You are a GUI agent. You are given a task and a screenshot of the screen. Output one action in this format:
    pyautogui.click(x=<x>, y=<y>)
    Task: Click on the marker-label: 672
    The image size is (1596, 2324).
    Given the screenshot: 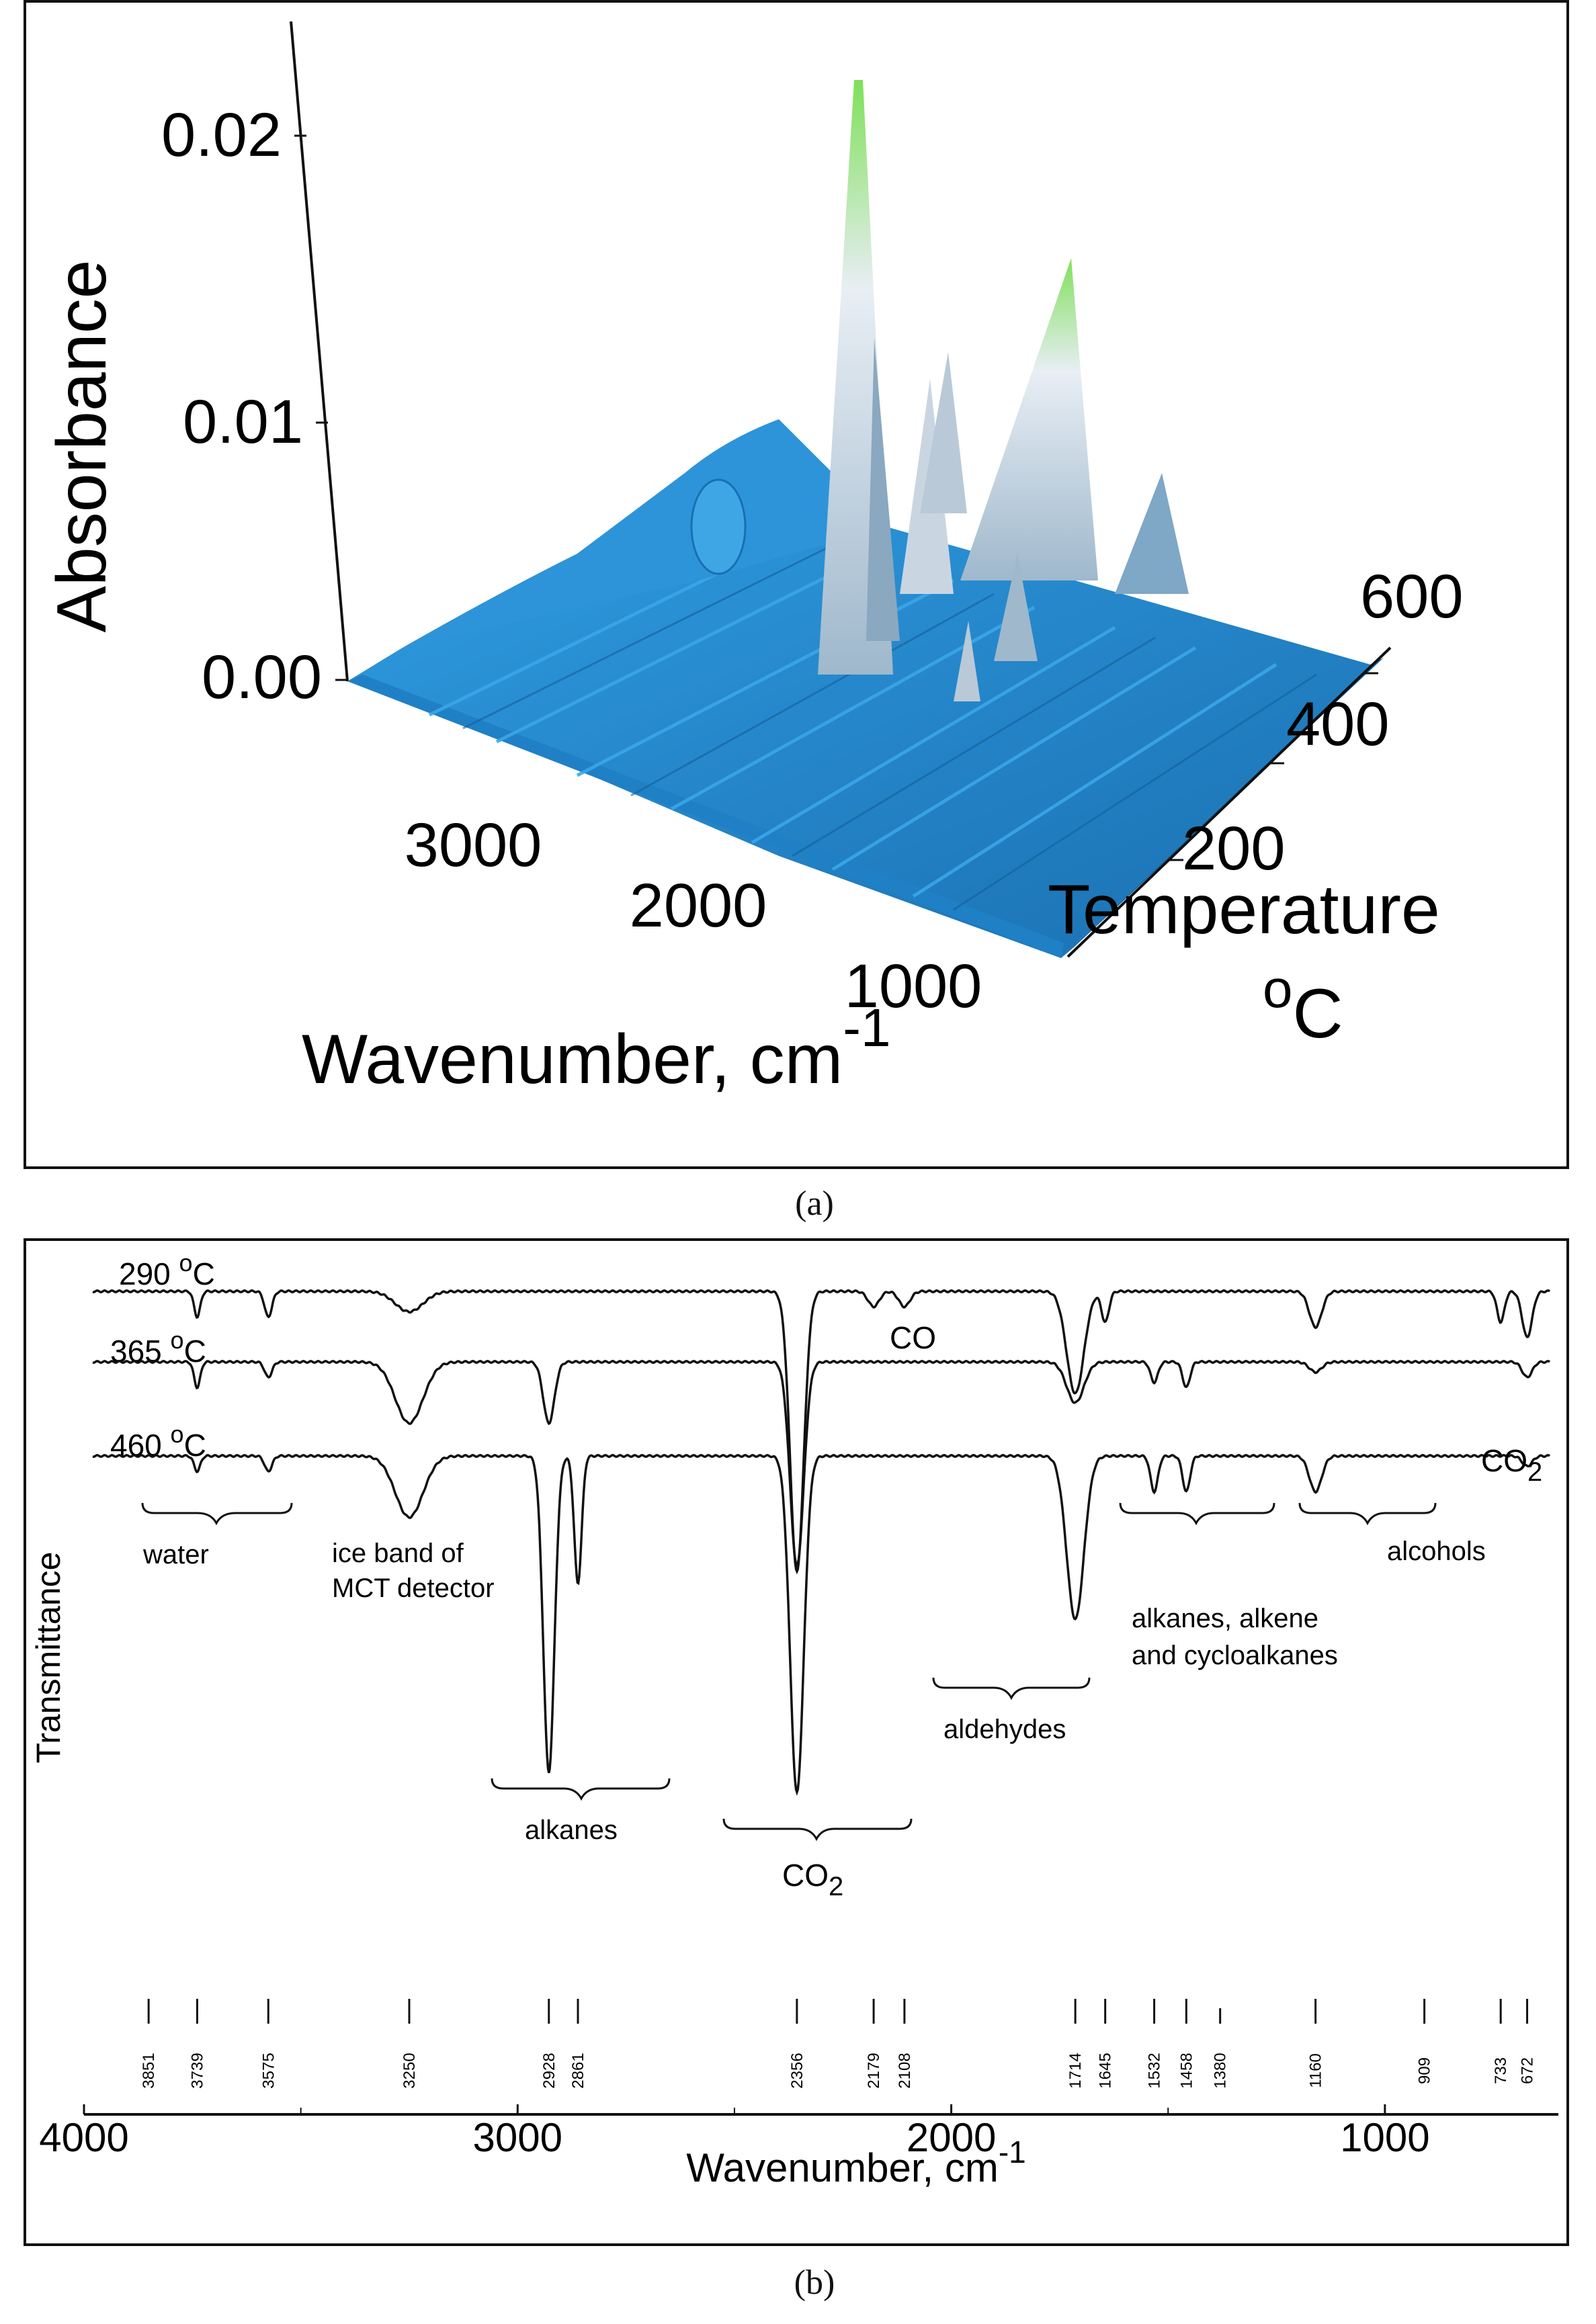 What is the action you would take?
    pyautogui.click(x=1528, y=2070)
    